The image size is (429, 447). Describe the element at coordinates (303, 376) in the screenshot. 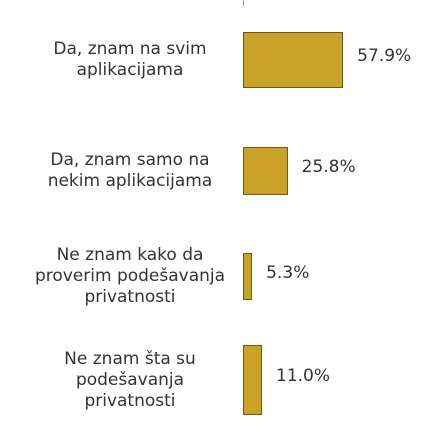

I see `value-label: 11.0%` at that location.